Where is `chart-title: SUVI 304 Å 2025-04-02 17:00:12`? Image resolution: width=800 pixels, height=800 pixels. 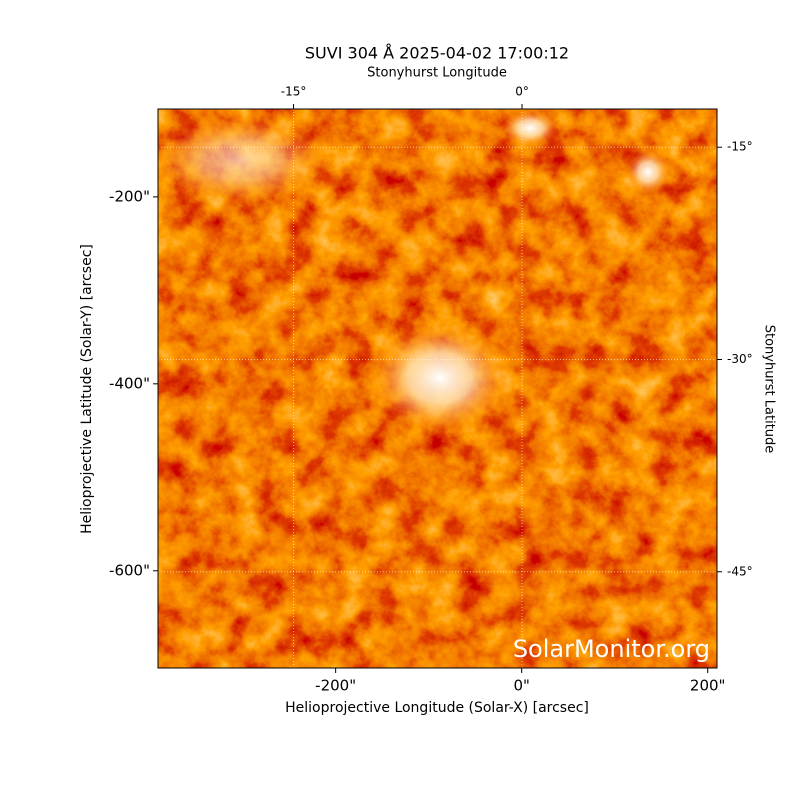 chart-title: SUVI 304 Å 2025-04-02 17:00:12 is located at coordinates (437, 53).